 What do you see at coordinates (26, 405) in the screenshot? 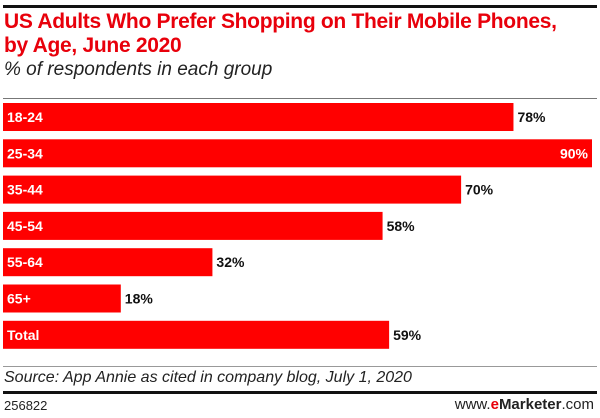
I see `chart-id: 256822` at bounding box center [26, 405].